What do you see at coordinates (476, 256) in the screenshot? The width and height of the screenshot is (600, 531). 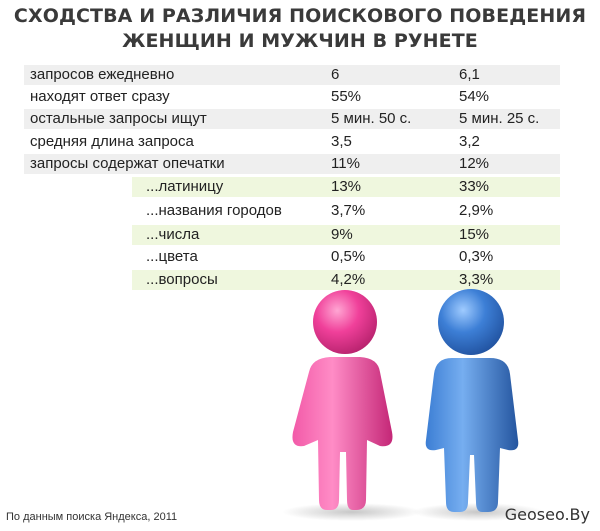 I see `men-value: 0,3%` at bounding box center [476, 256].